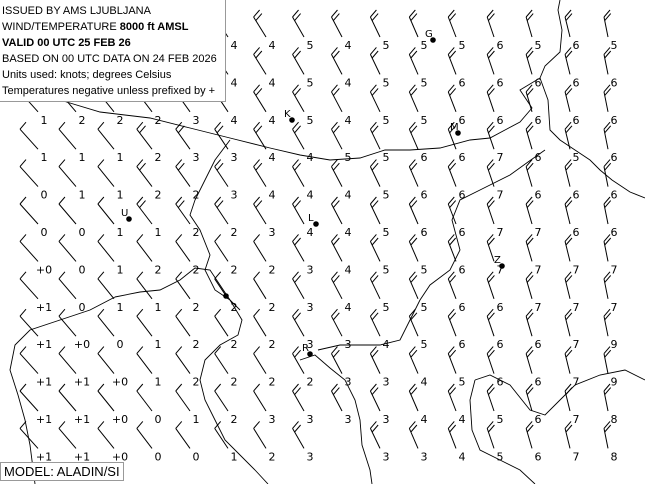 This screenshot has height=484, width=645. Describe the element at coordinates (158, 419) in the screenshot. I see `temperature-label: 0` at that location.